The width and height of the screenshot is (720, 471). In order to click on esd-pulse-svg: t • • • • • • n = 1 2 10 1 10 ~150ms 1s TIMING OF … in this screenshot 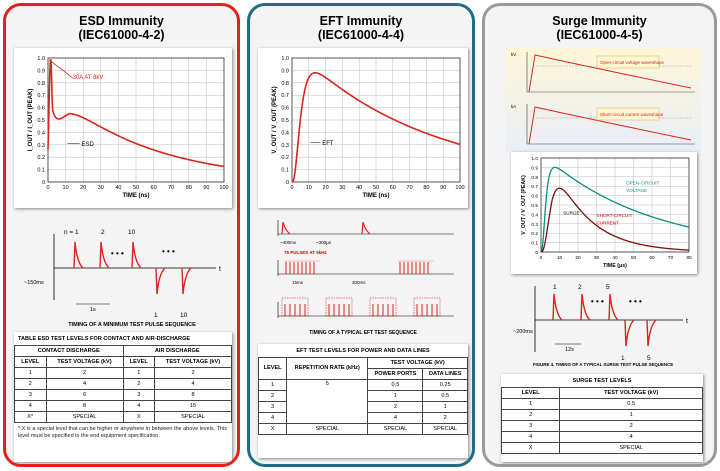, I will do `click(122, 278)`.